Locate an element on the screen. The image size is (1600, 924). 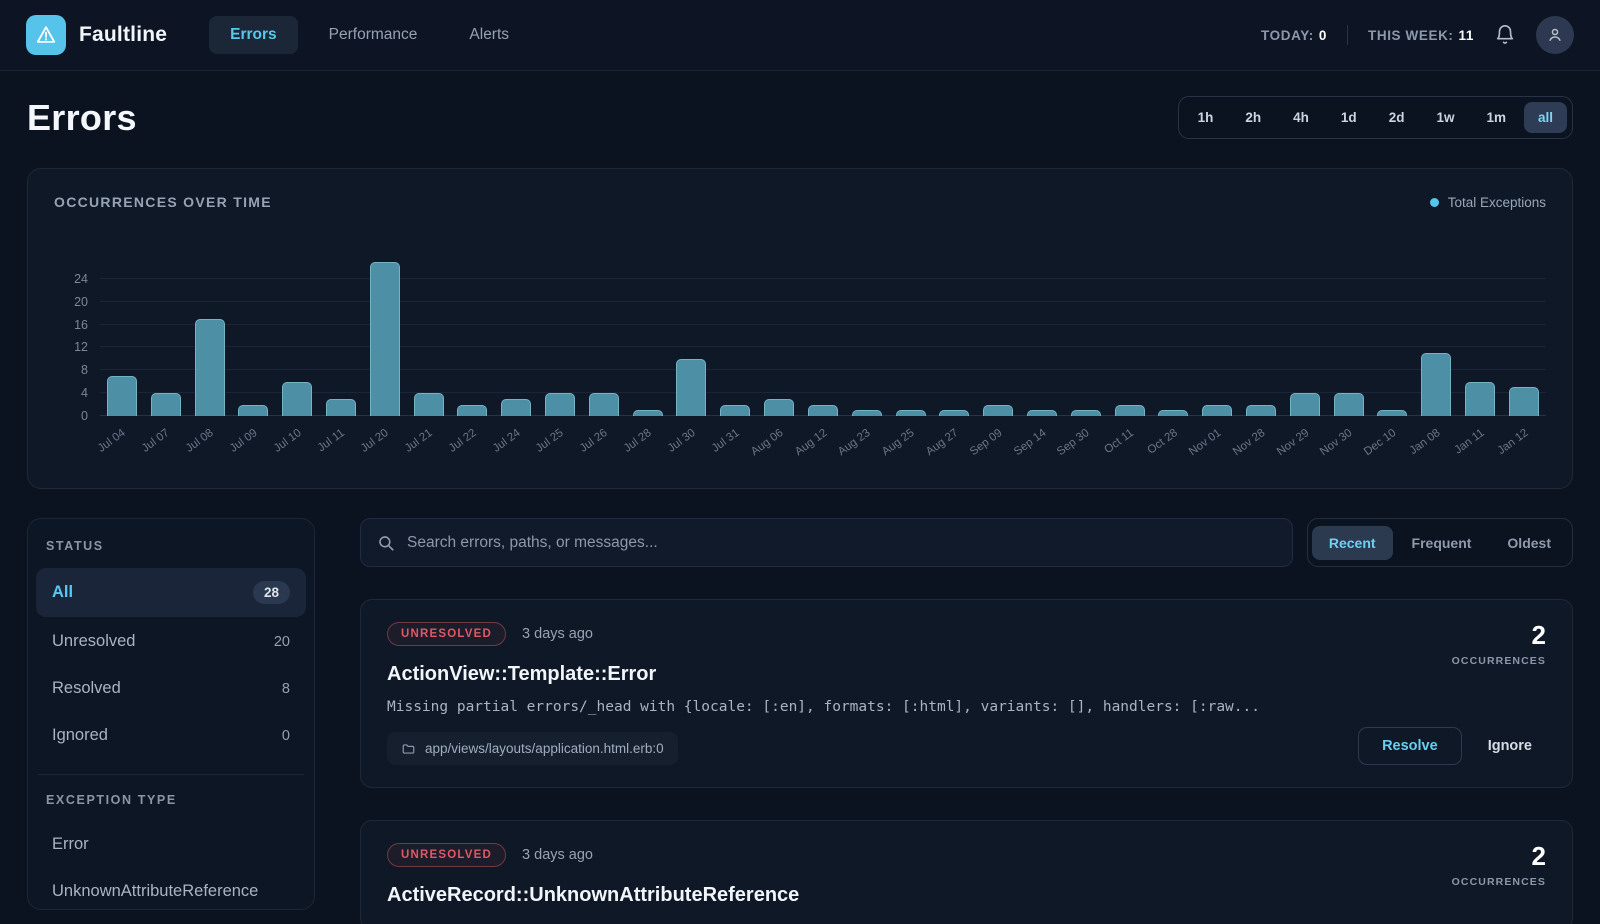
time-range-all: all is located at coordinates (1545, 117).